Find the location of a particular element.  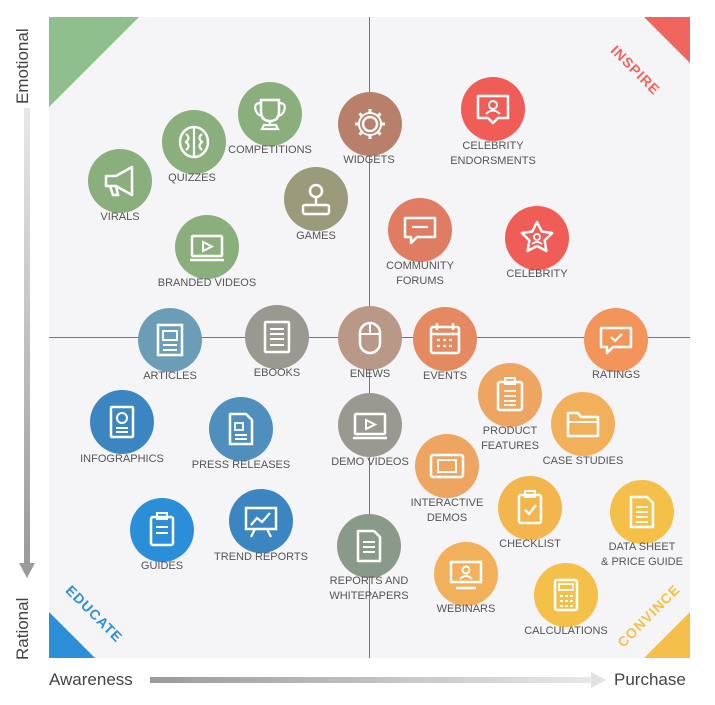

item-circle-reports-whitepapers is located at coordinates (369, 546).